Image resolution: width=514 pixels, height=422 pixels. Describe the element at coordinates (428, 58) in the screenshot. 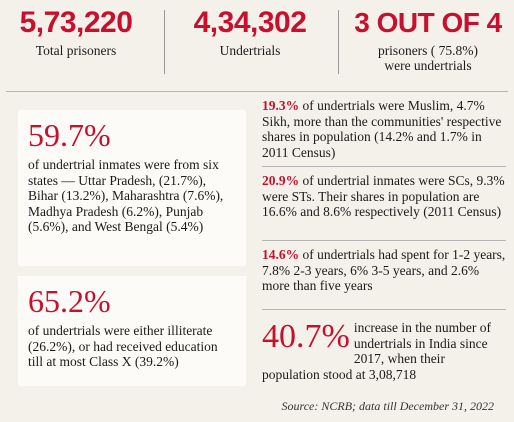

I see `stat-label: prisoners ( 75.8%) were undertrials` at that location.